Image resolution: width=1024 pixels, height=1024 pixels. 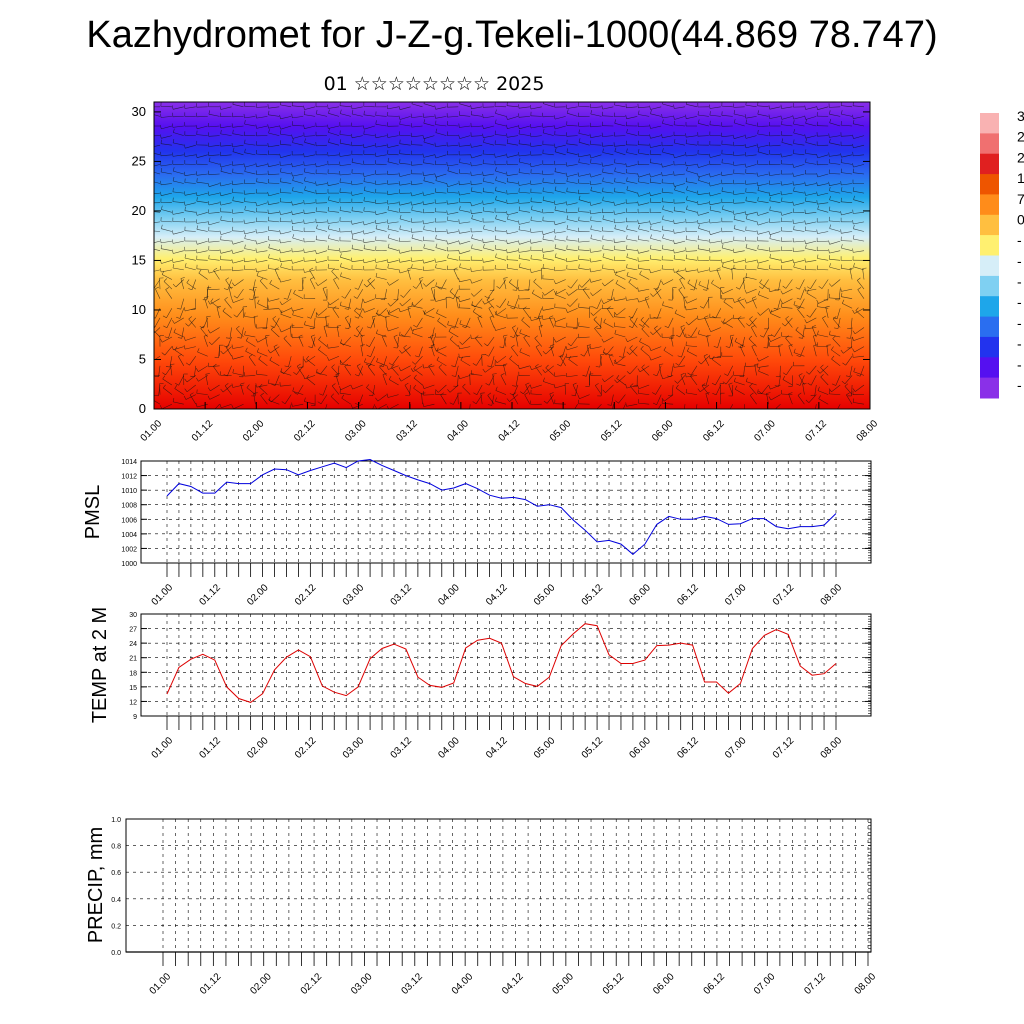 What do you see at coordinates (714, 431) in the screenshot?
I see `field-x-tick-label: 06.12` at bounding box center [714, 431].